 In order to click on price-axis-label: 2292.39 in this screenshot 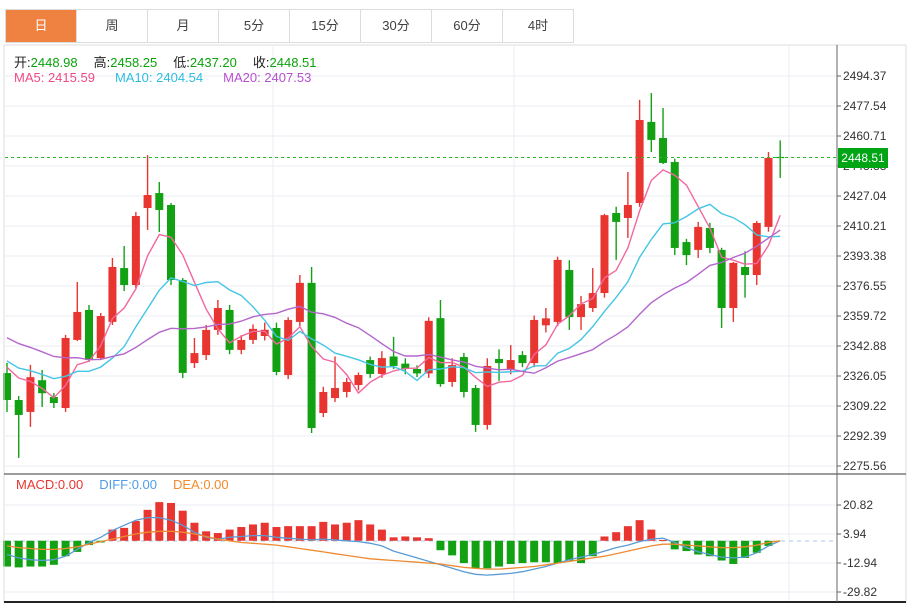, I will do `click(865, 436)`.